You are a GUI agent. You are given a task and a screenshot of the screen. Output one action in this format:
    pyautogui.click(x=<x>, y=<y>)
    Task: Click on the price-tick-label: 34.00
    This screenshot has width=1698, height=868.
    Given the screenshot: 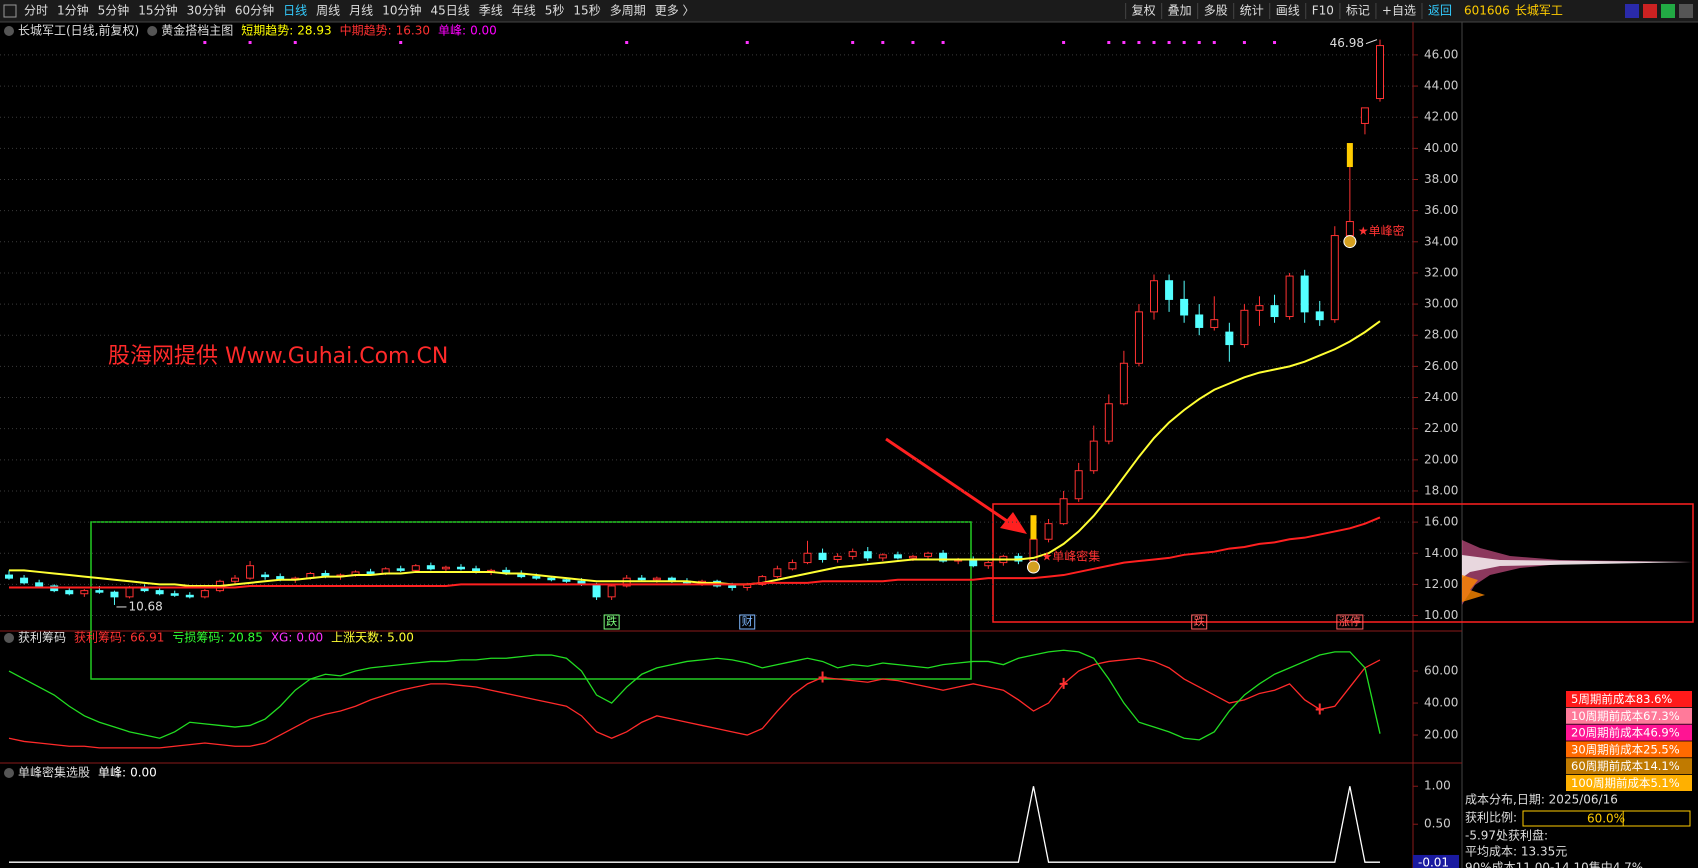 What is the action you would take?
    pyautogui.click(x=1441, y=241)
    